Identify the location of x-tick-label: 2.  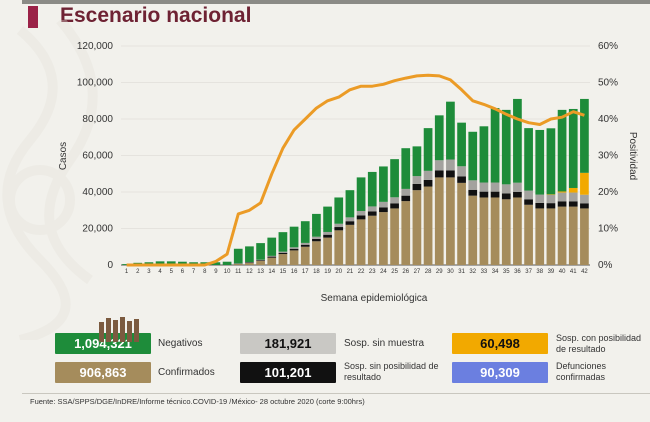
(138, 272).